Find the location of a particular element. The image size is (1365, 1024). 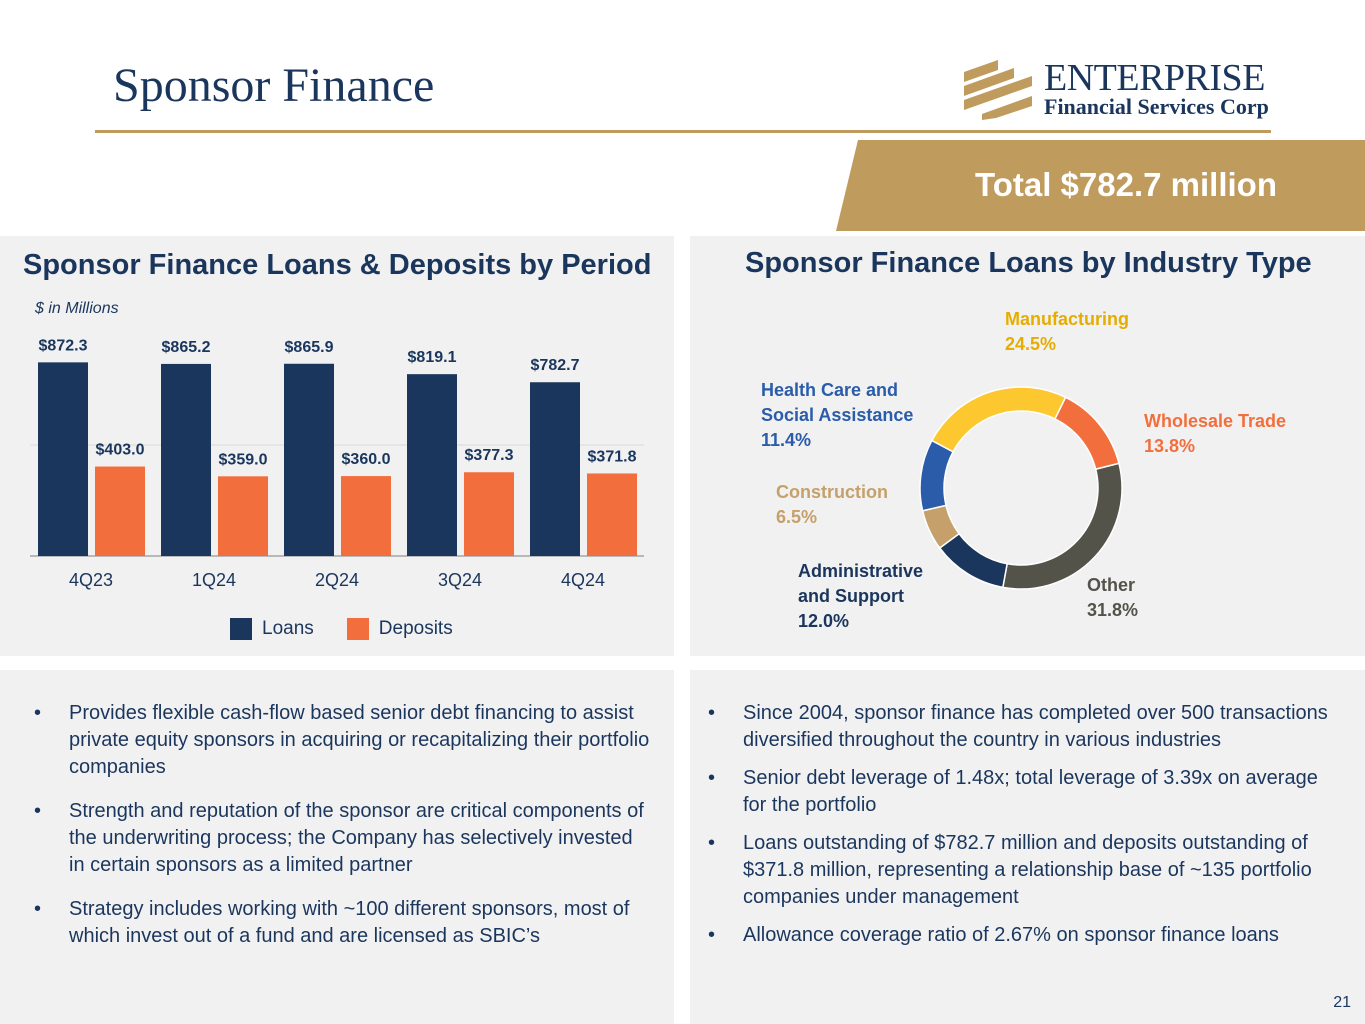

bar-loans-2q24 is located at coordinates (309, 459).